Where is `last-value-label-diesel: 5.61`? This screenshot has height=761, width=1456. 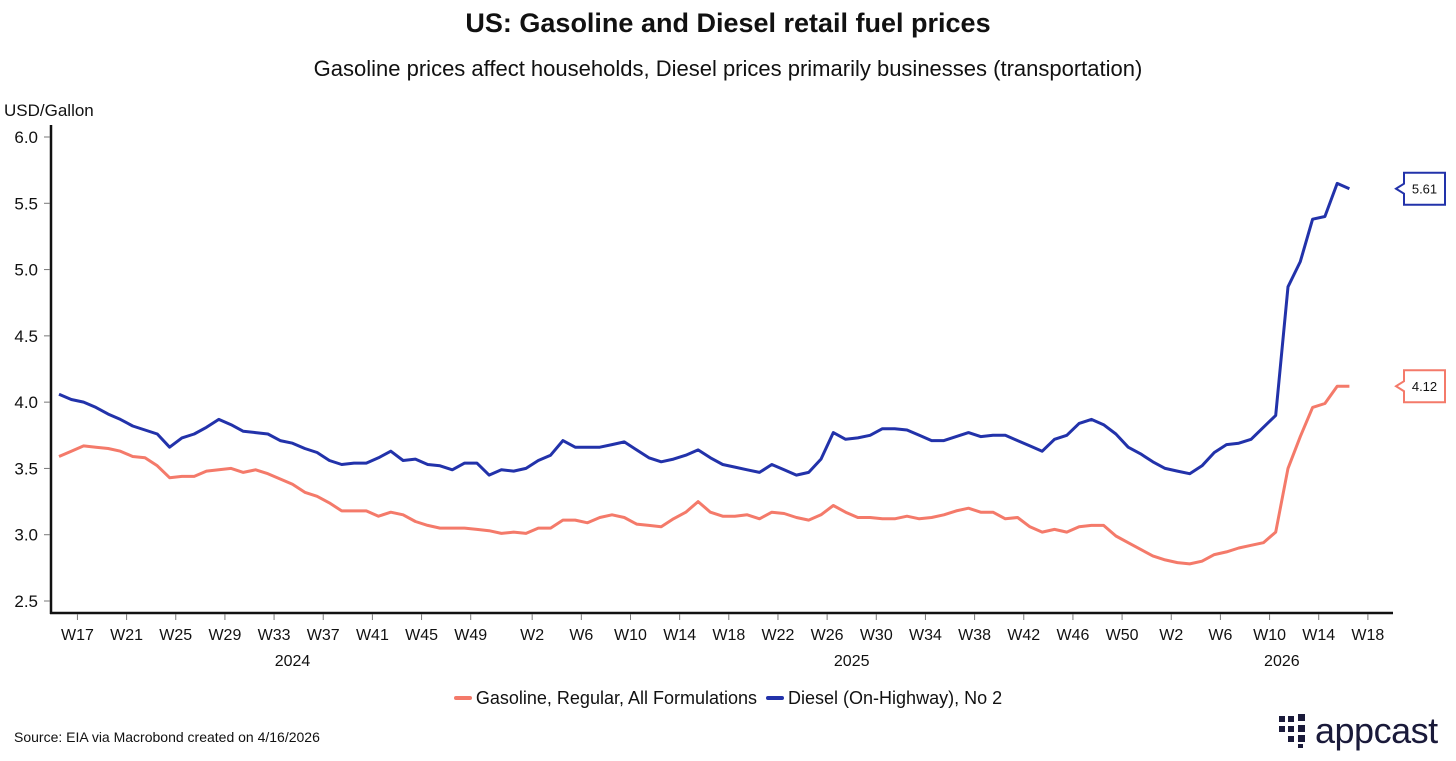 last-value-label-diesel: 5.61 is located at coordinates (1424, 189).